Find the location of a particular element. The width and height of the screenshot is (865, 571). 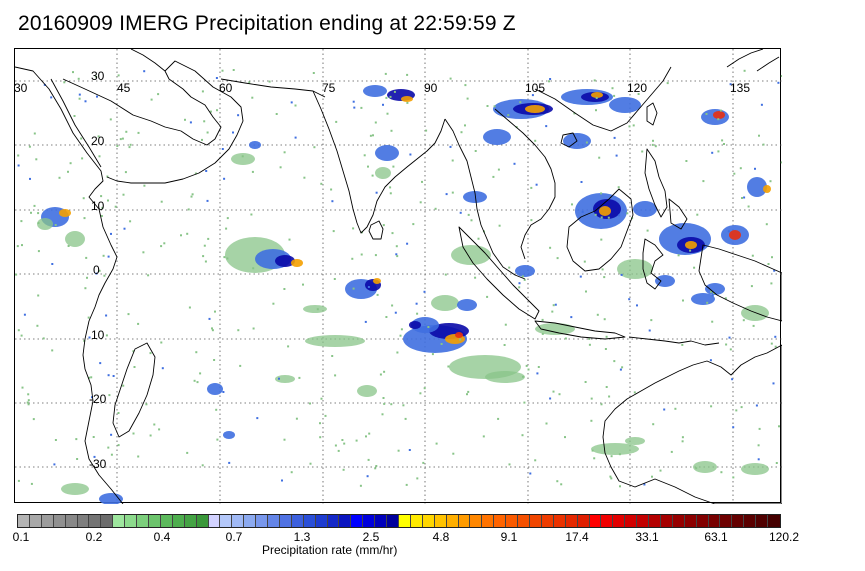

coastline-new-guinea is located at coordinates (740, 283).